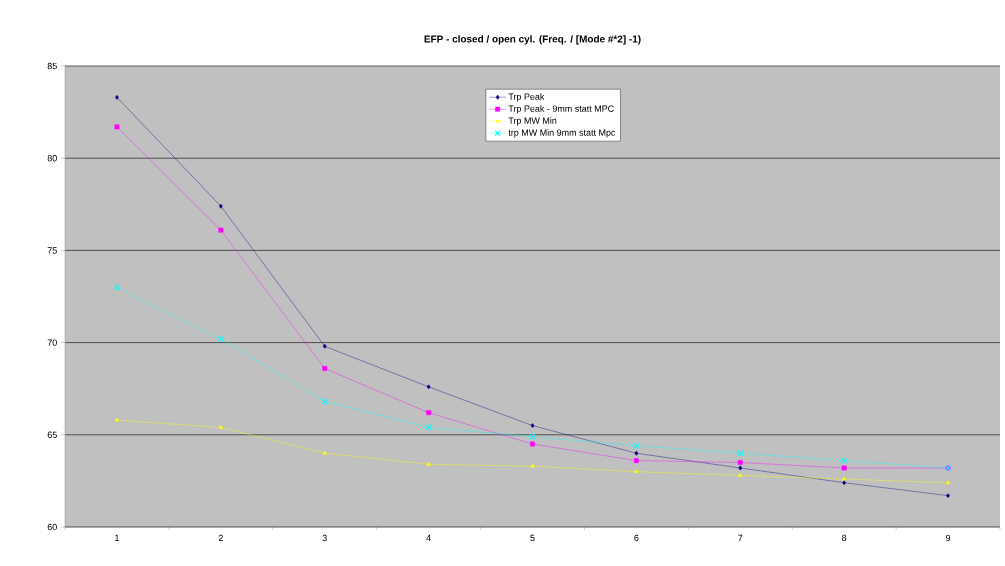  Describe the element at coordinates (52, 527) in the screenshot. I see `y-tick-label: 60` at that location.